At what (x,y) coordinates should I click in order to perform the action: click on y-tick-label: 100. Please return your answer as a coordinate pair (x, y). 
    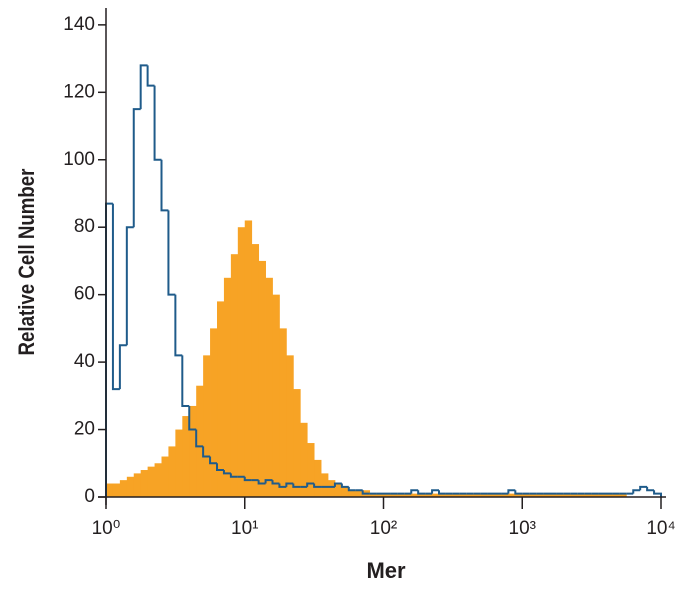
    Looking at the image, I should click on (79, 159).